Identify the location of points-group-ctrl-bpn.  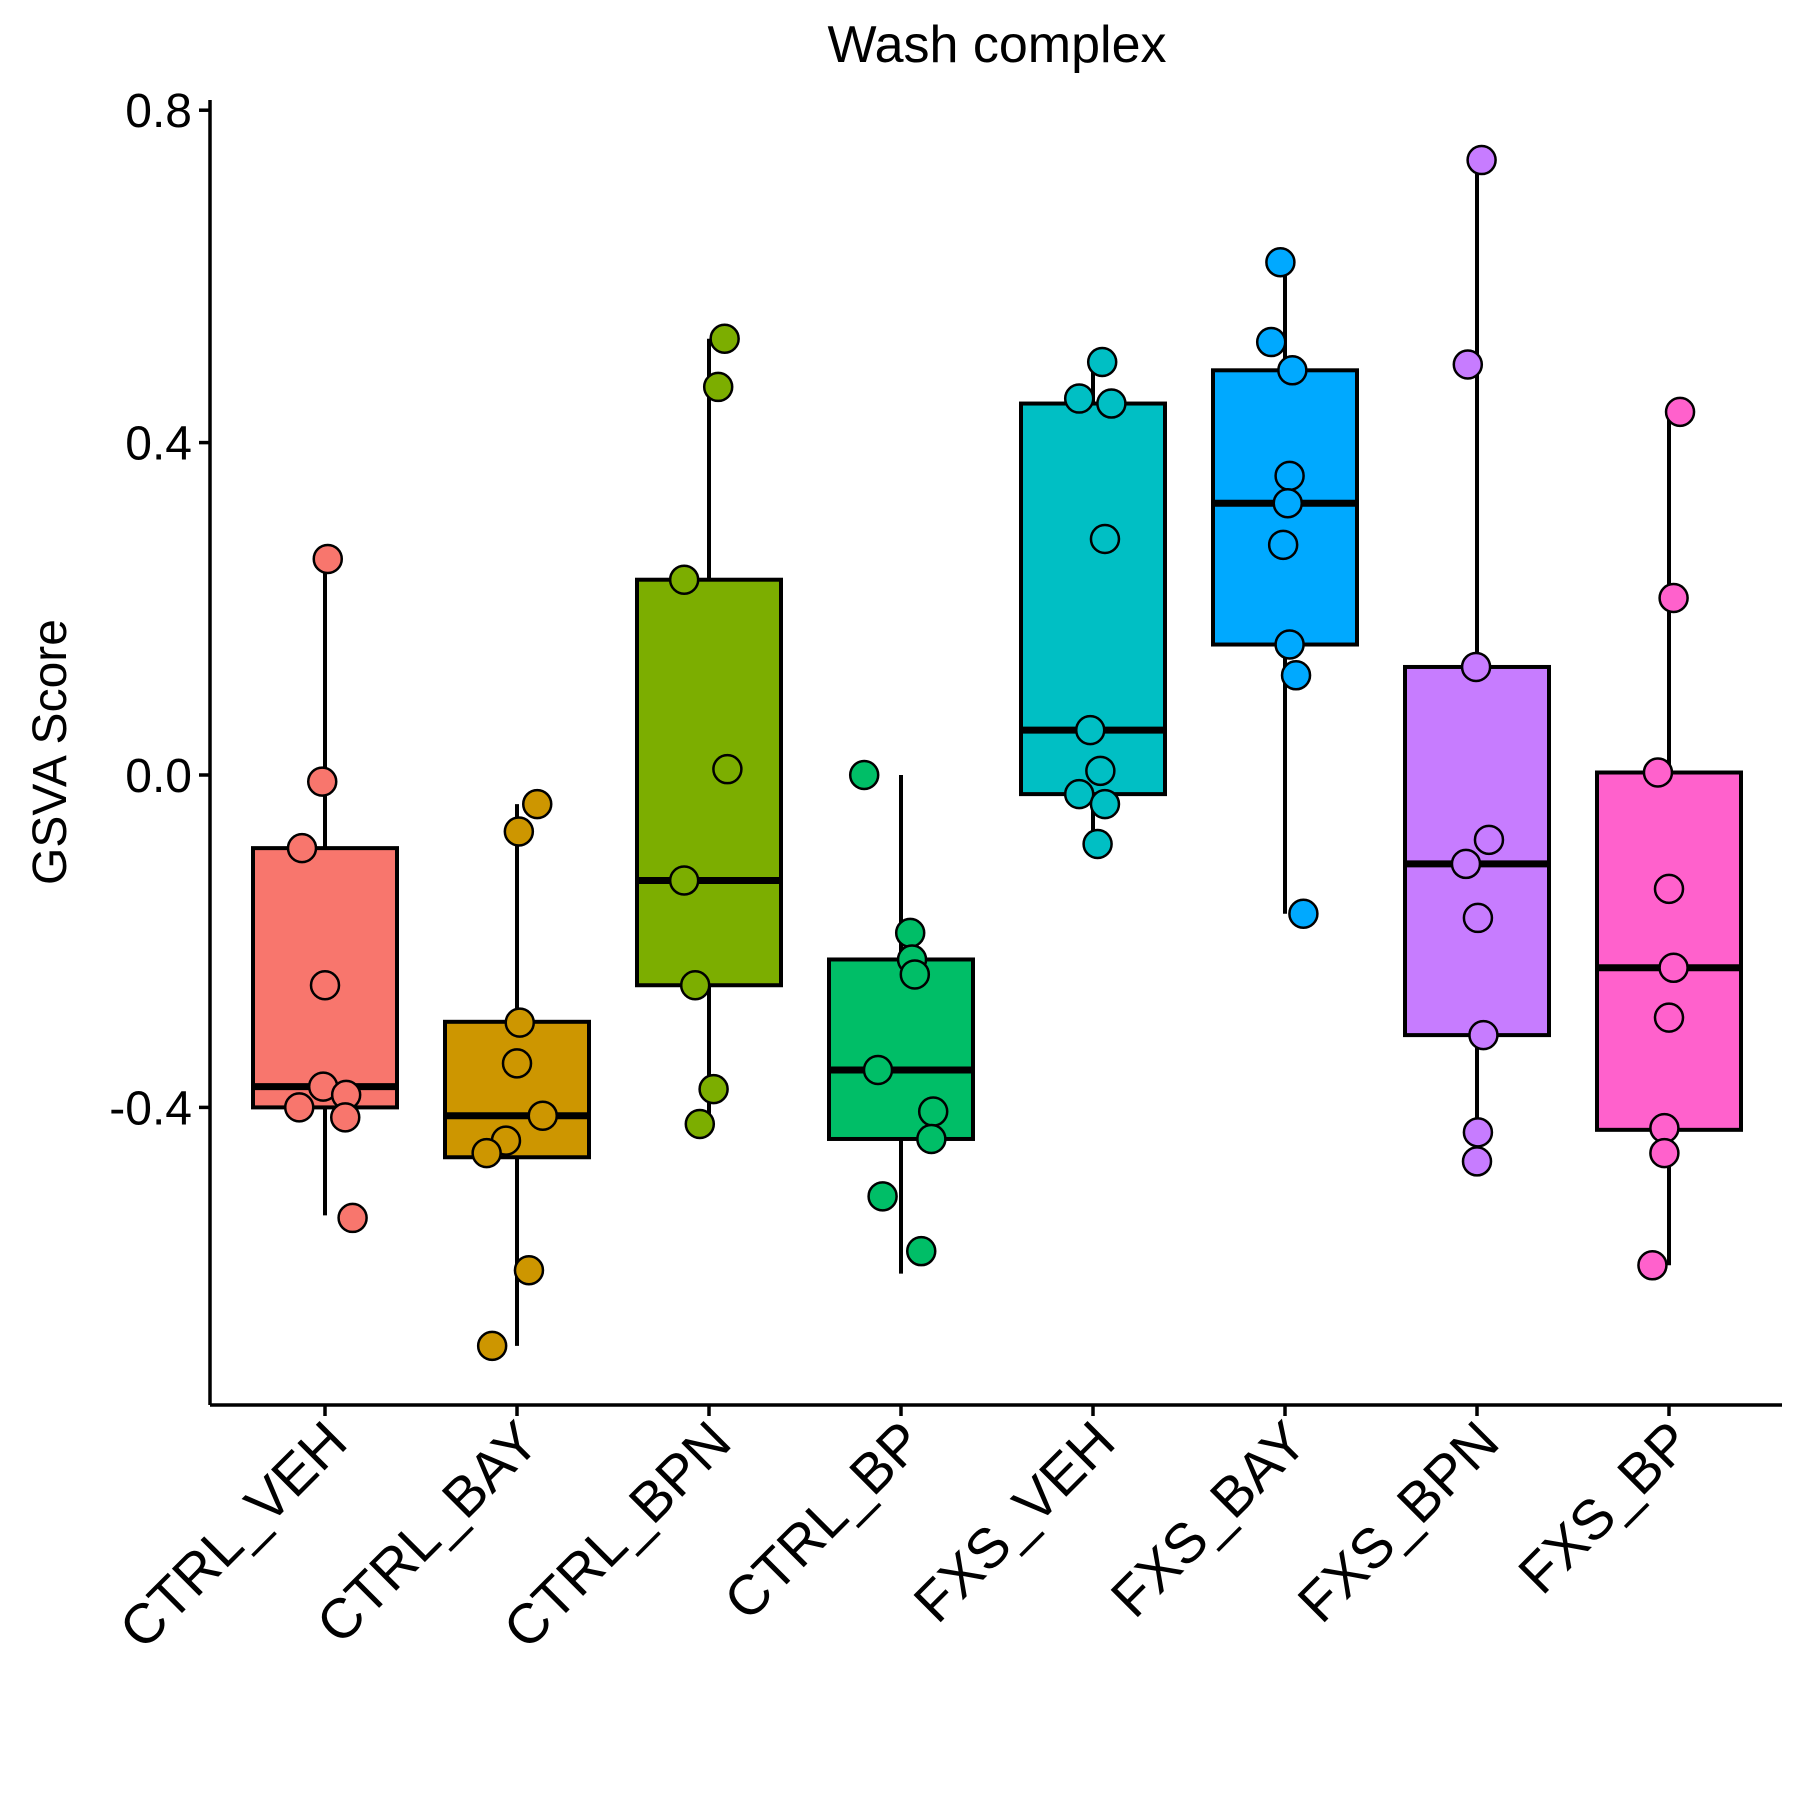
(705, 731).